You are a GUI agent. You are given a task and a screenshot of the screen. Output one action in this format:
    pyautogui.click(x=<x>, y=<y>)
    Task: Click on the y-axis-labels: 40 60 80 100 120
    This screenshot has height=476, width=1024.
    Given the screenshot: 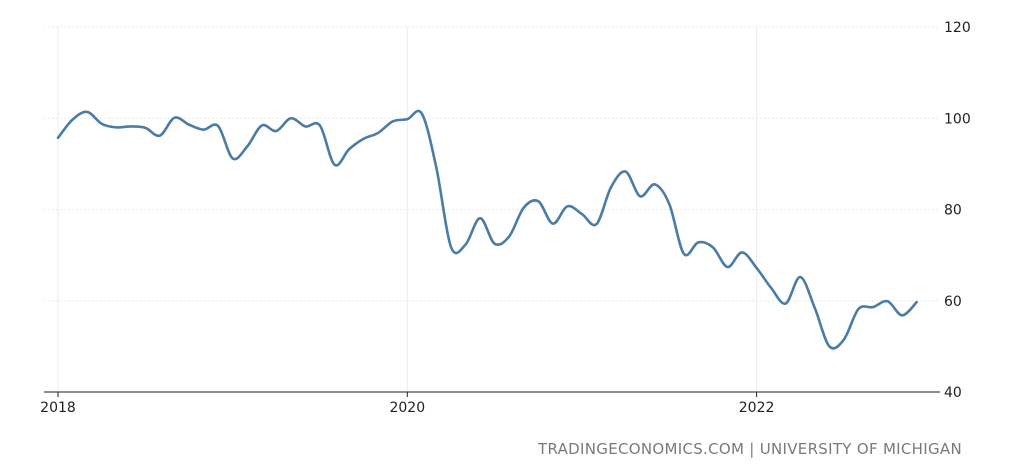 What is the action you would take?
    pyautogui.click(x=957, y=210)
    